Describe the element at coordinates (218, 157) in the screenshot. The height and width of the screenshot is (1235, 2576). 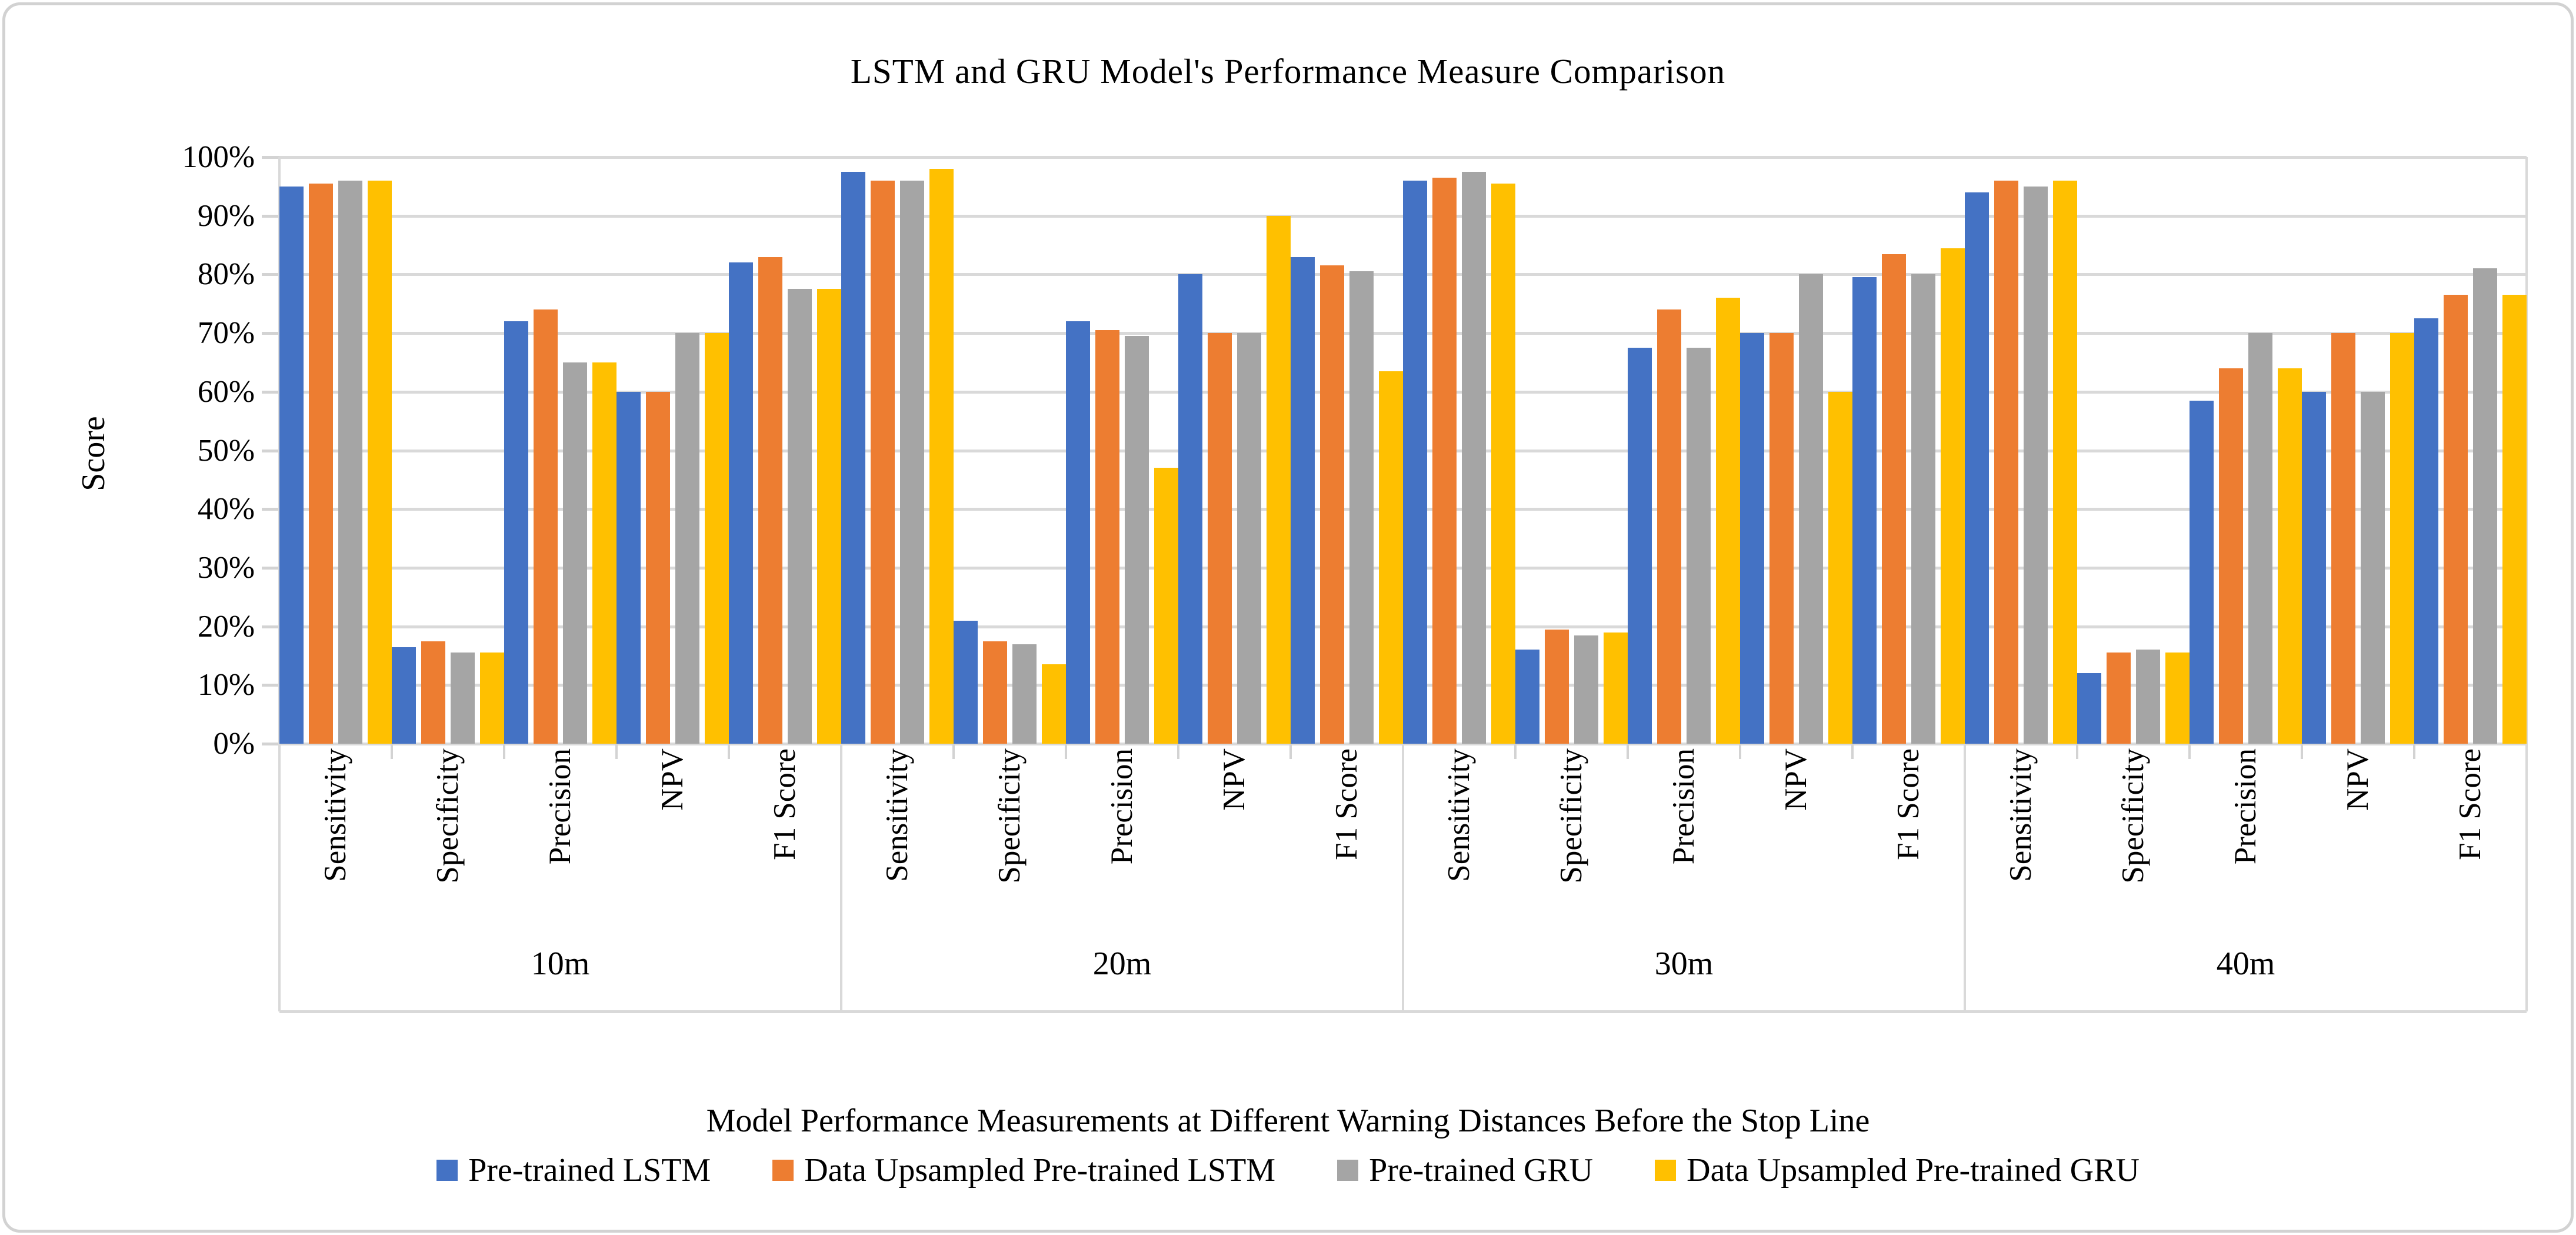
I see `y-tick-label: 100%` at that location.